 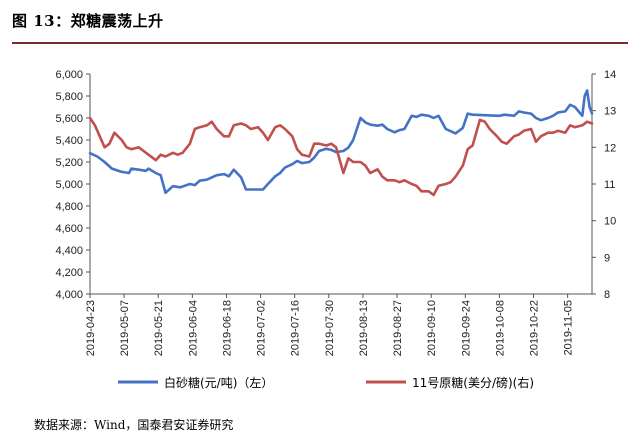 I want to click on x-tick-label: 2019-08-27, so click(x=398, y=328).